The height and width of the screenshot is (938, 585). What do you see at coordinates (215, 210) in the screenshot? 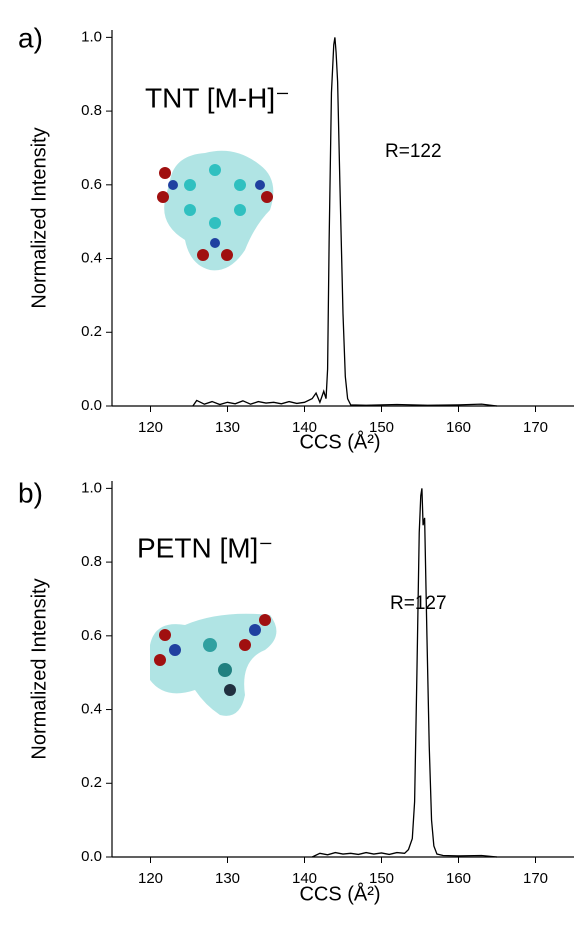
I see `molecule-tnt` at bounding box center [215, 210].